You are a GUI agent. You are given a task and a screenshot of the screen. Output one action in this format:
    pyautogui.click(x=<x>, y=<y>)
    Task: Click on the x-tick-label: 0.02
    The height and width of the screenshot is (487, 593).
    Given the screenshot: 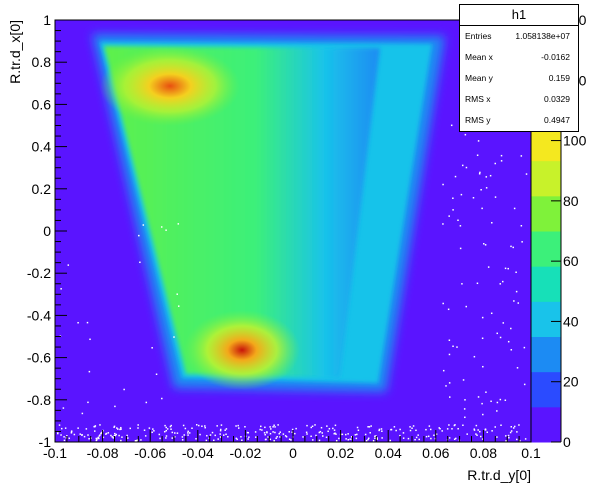 What is the action you would take?
    pyautogui.click(x=340, y=453)
    